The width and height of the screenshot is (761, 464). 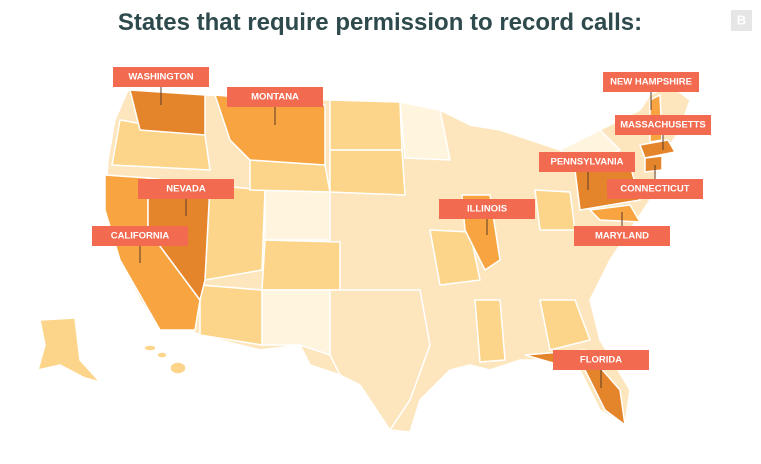 I want to click on badge: B, so click(x=741, y=19).